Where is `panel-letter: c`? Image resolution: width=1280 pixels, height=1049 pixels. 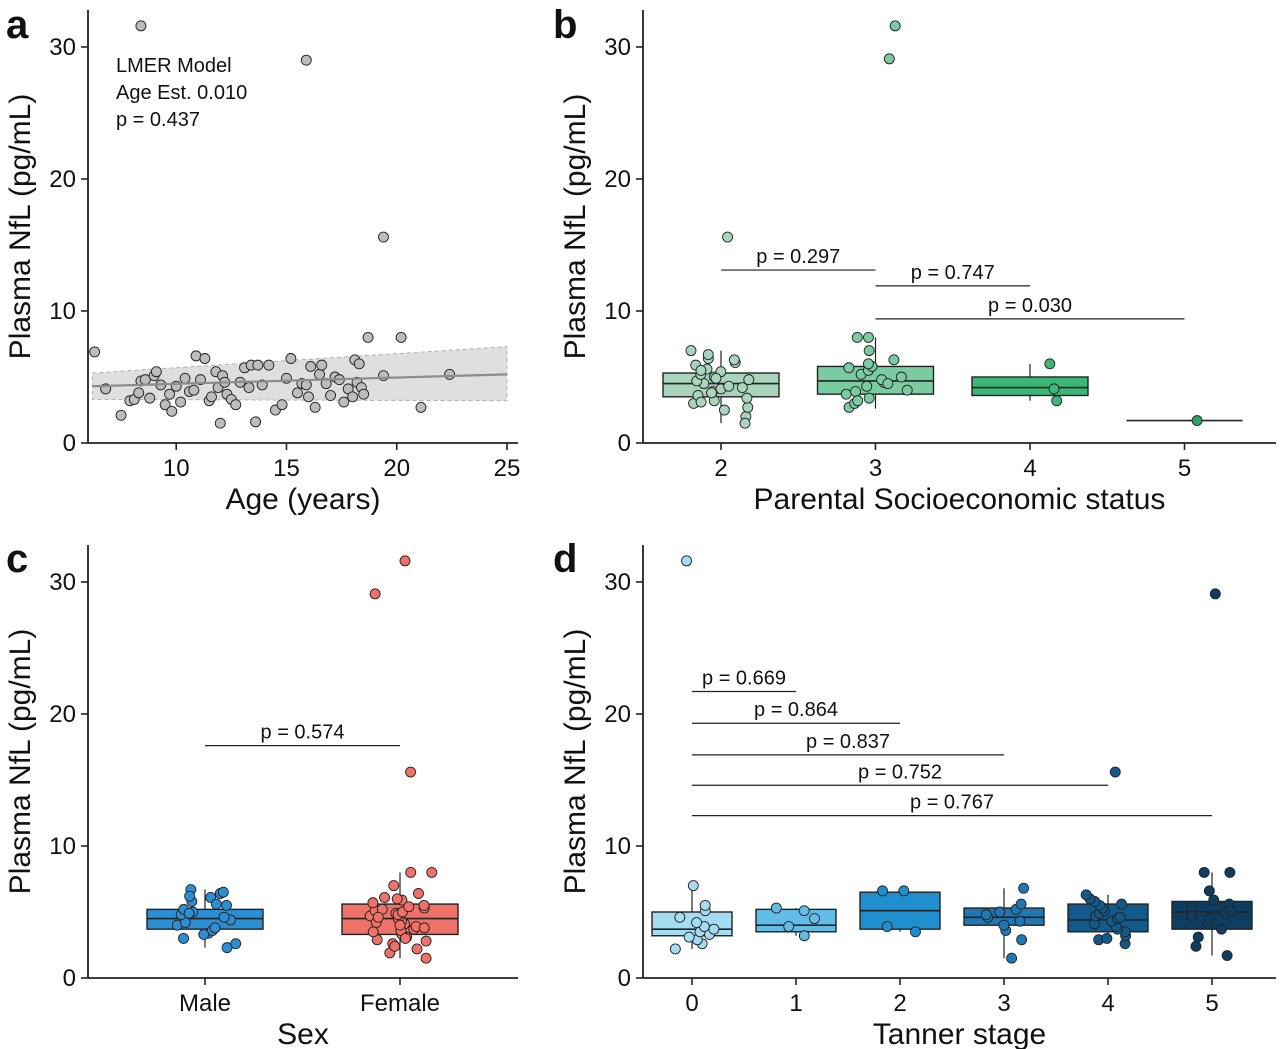
panel-letter: c is located at coordinates (17, 559).